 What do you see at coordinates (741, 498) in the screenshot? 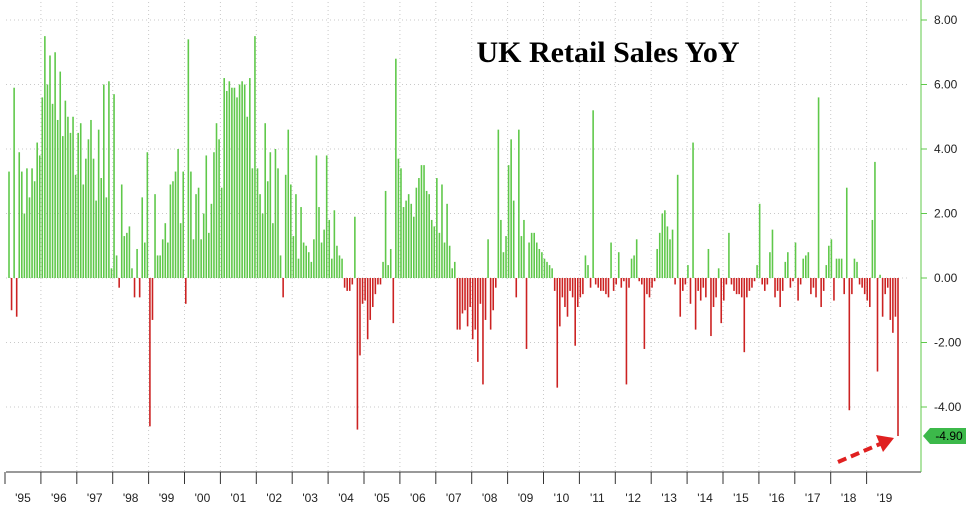
I see `x-tick-label: '15` at bounding box center [741, 498].